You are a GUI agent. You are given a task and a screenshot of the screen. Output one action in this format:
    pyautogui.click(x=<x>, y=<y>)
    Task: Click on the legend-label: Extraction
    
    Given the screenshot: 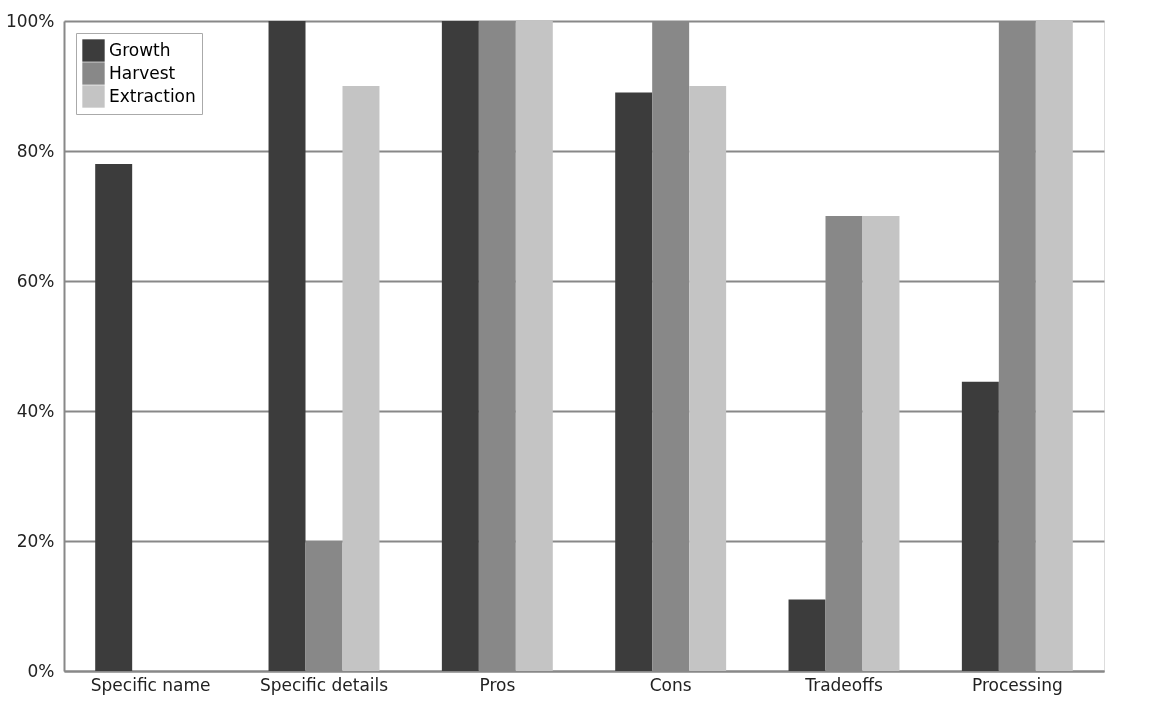 What is the action you would take?
    pyautogui.click(x=152, y=95)
    